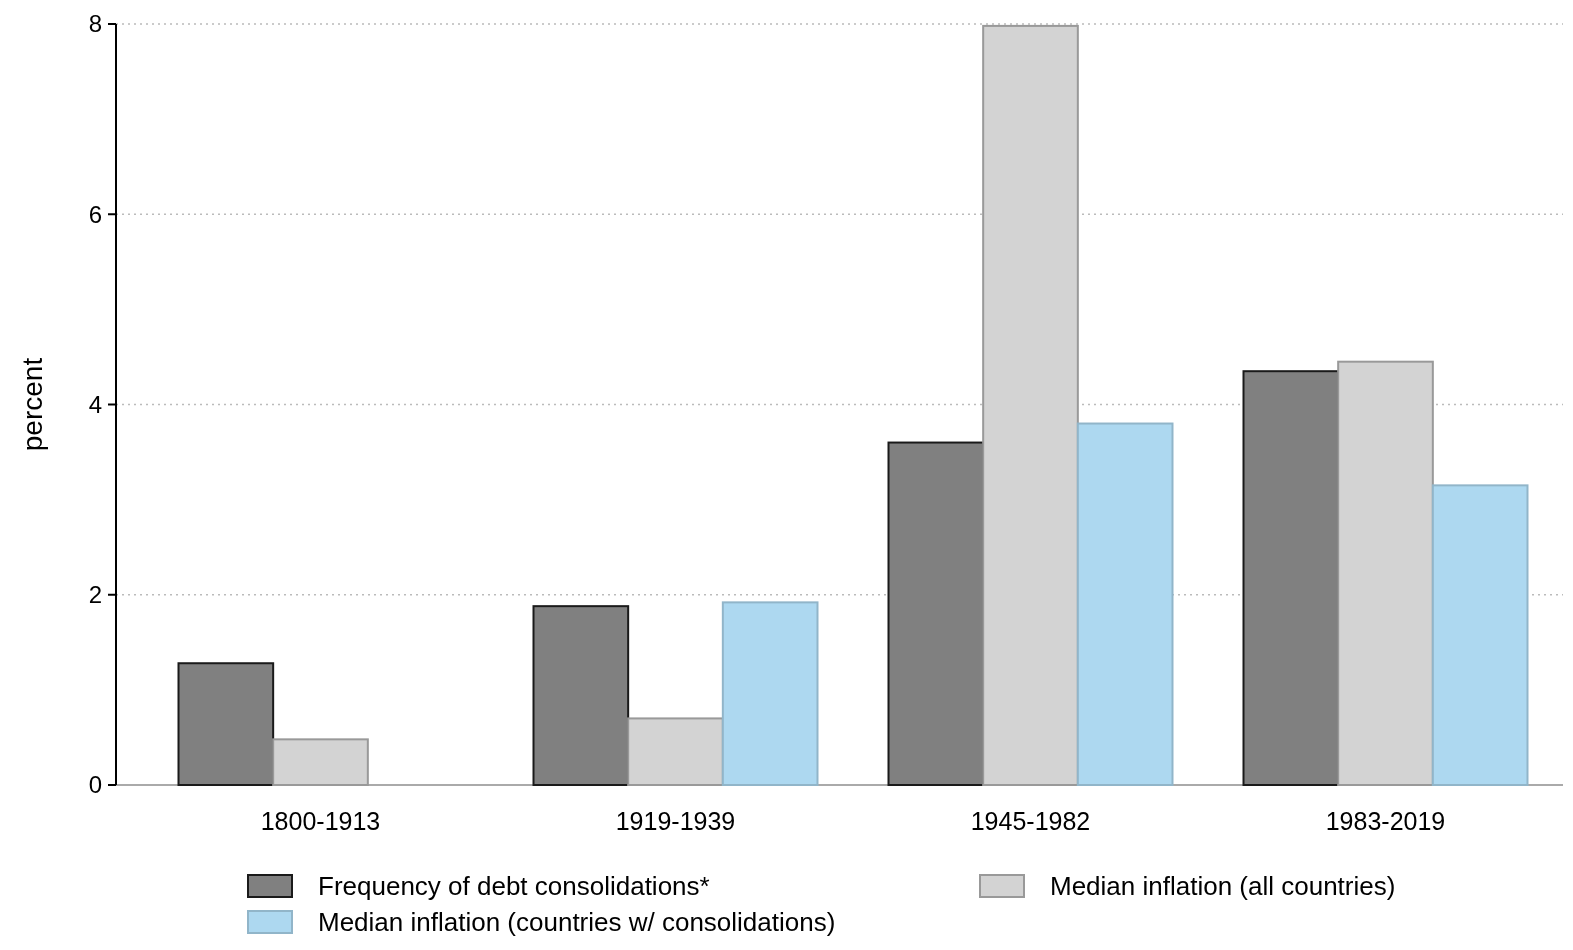 The height and width of the screenshot is (950, 1573). What do you see at coordinates (95, 24) in the screenshot?
I see `y-tick-label: 8` at bounding box center [95, 24].